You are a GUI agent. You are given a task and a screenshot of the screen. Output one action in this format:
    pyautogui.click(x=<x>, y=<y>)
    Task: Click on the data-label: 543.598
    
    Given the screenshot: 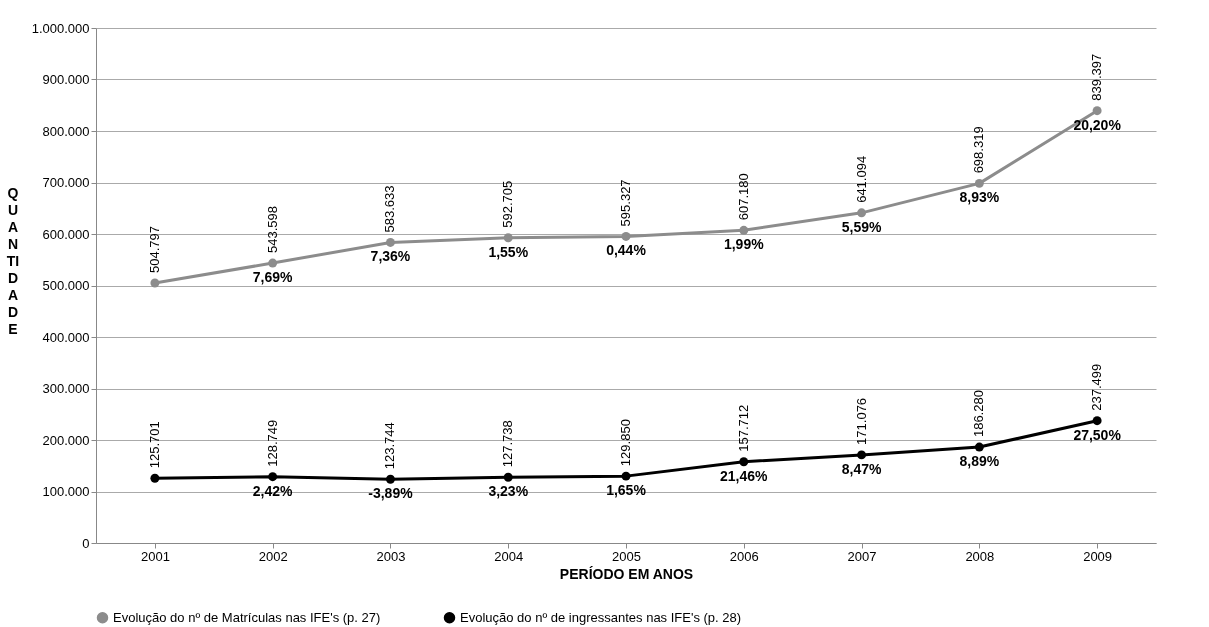 What is the action you would take?
    pyautogui.click(x=272, y=230)
    